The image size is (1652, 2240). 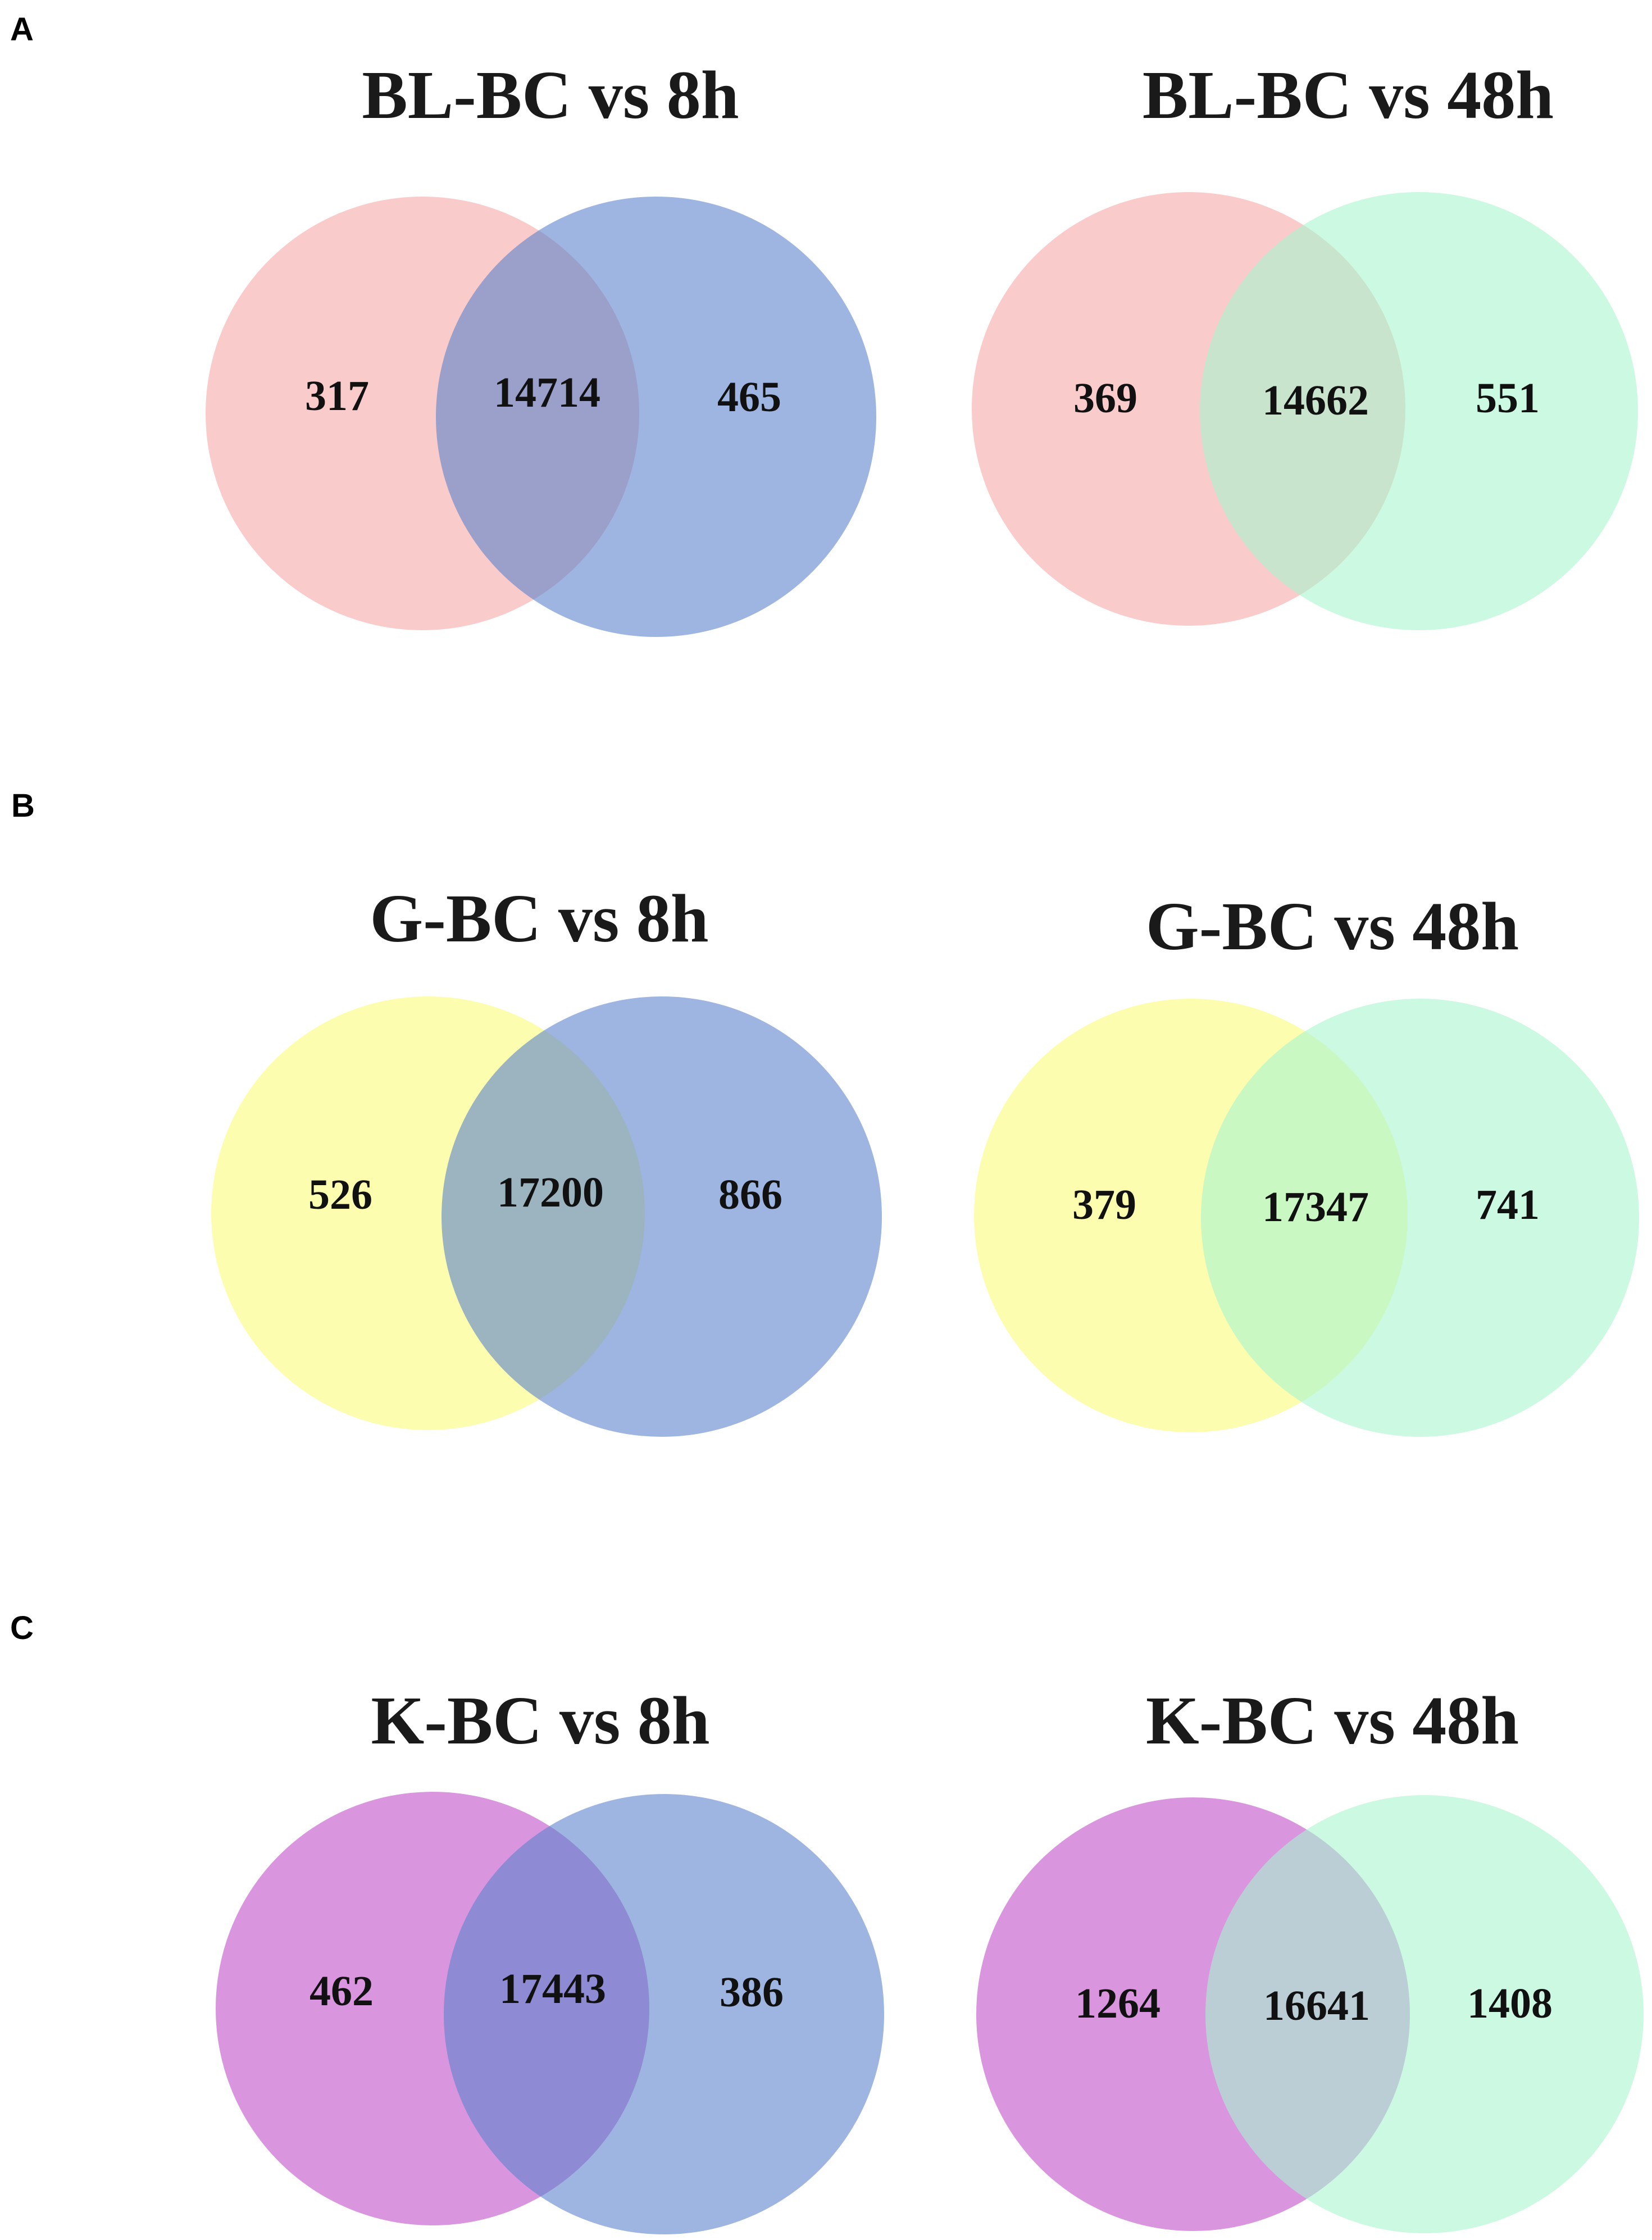 What do you see at coordinates (1316, 400) in the screenshot?
I see `count-overlap: 14662` at bounding box center [1316, 400].